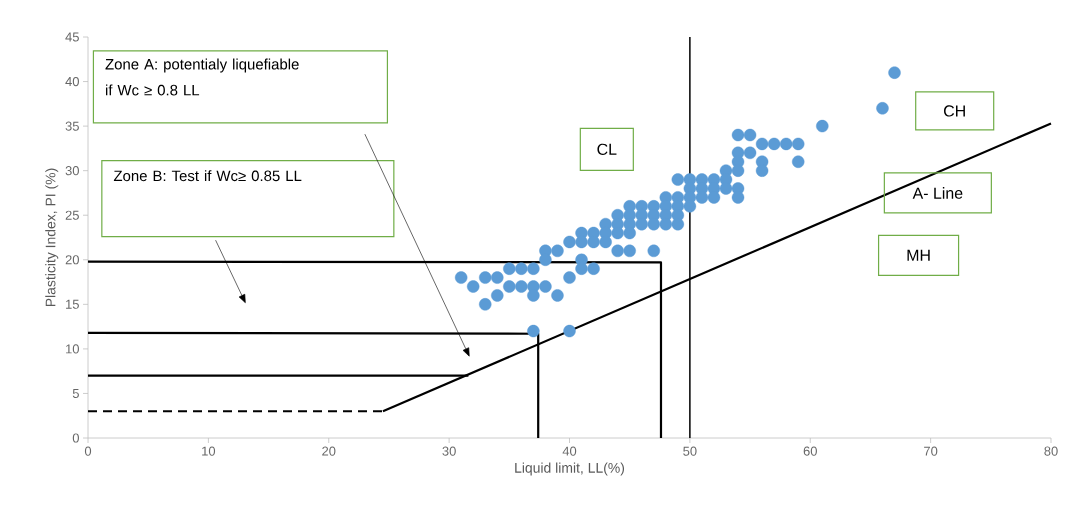 The width and height of the screenshot is (1068, 518). I want to click on x-axis-title: Liquid limit, LL(%), so click(570, 469).